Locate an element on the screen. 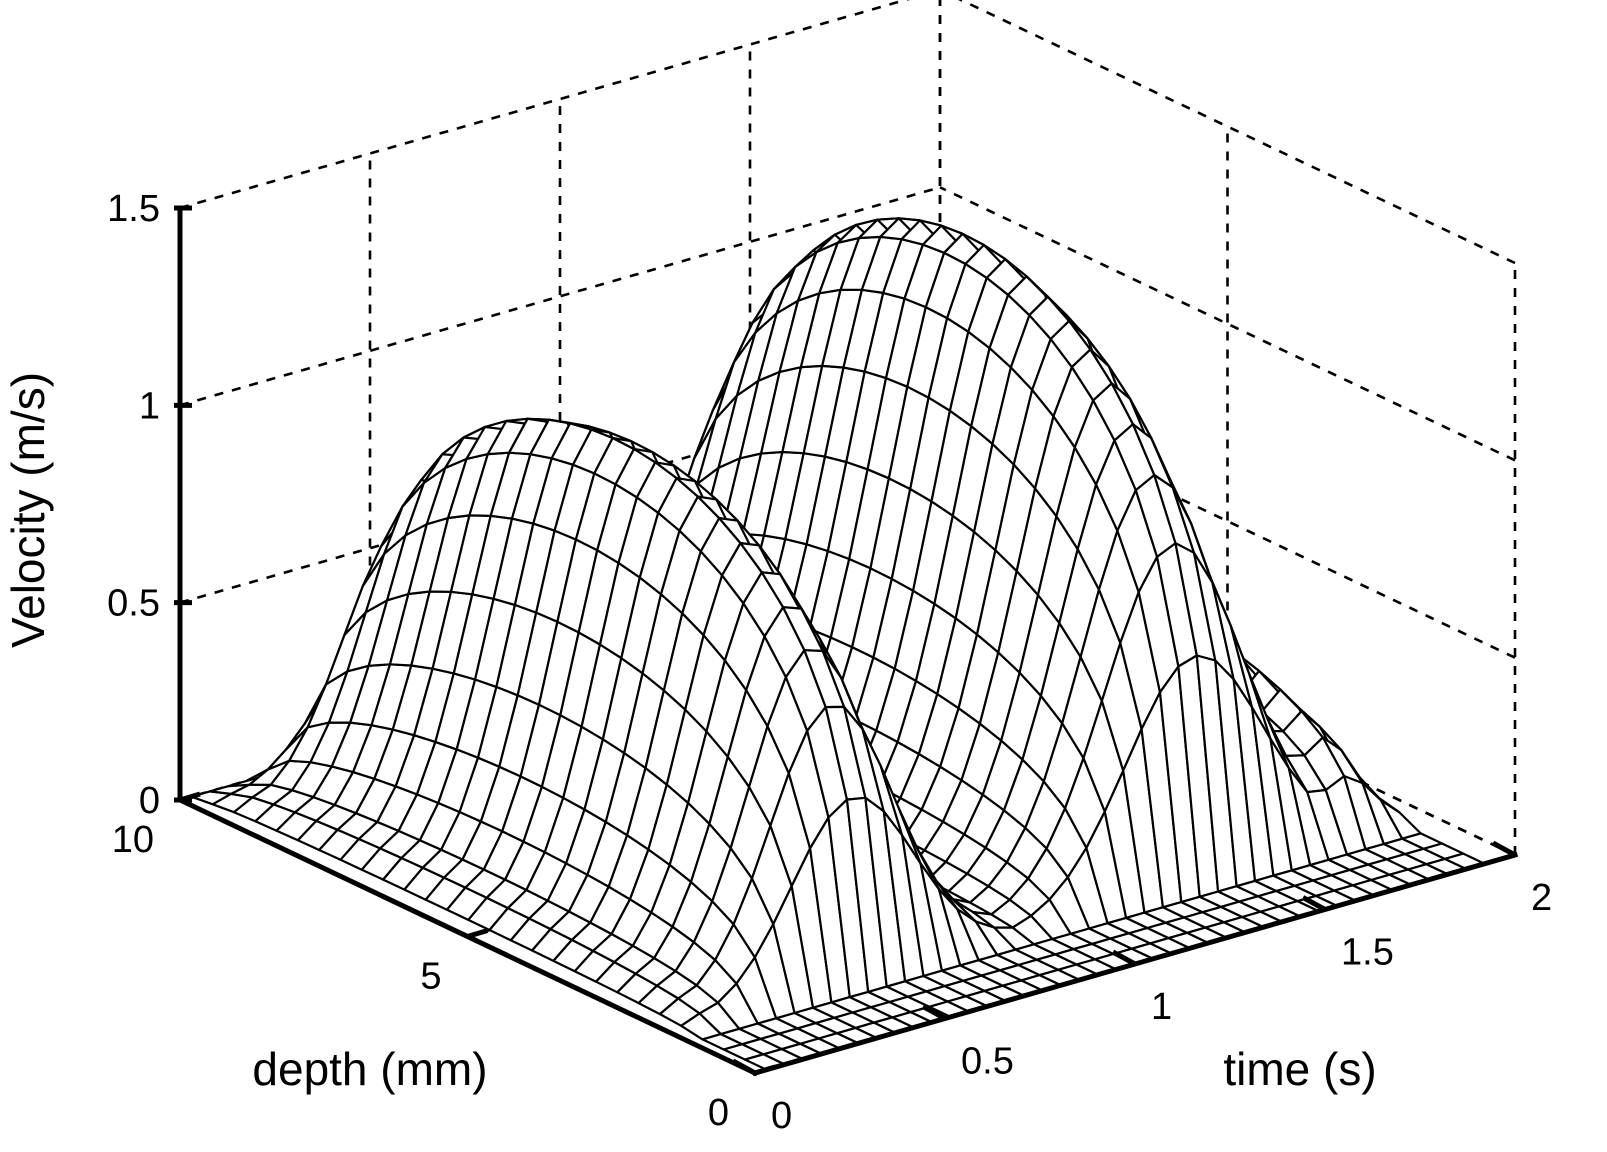  z-tick-label: 0 is located at coordinates (149, 801).